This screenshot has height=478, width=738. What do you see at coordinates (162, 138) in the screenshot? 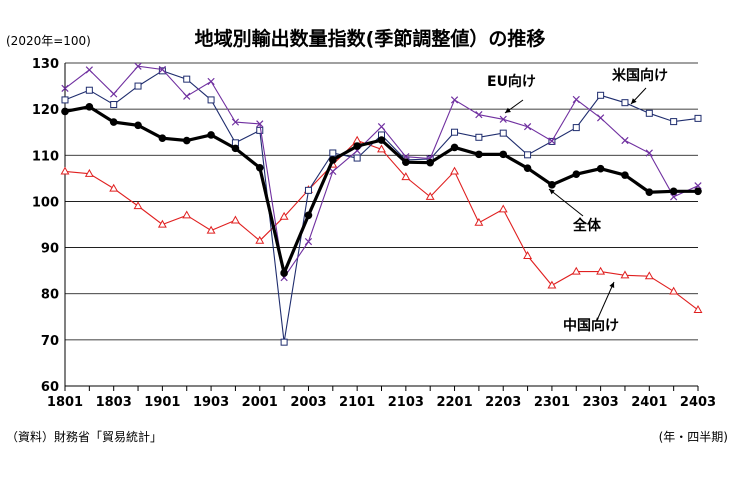
I see `point-dot-1901` at bounding box center [162, 138].